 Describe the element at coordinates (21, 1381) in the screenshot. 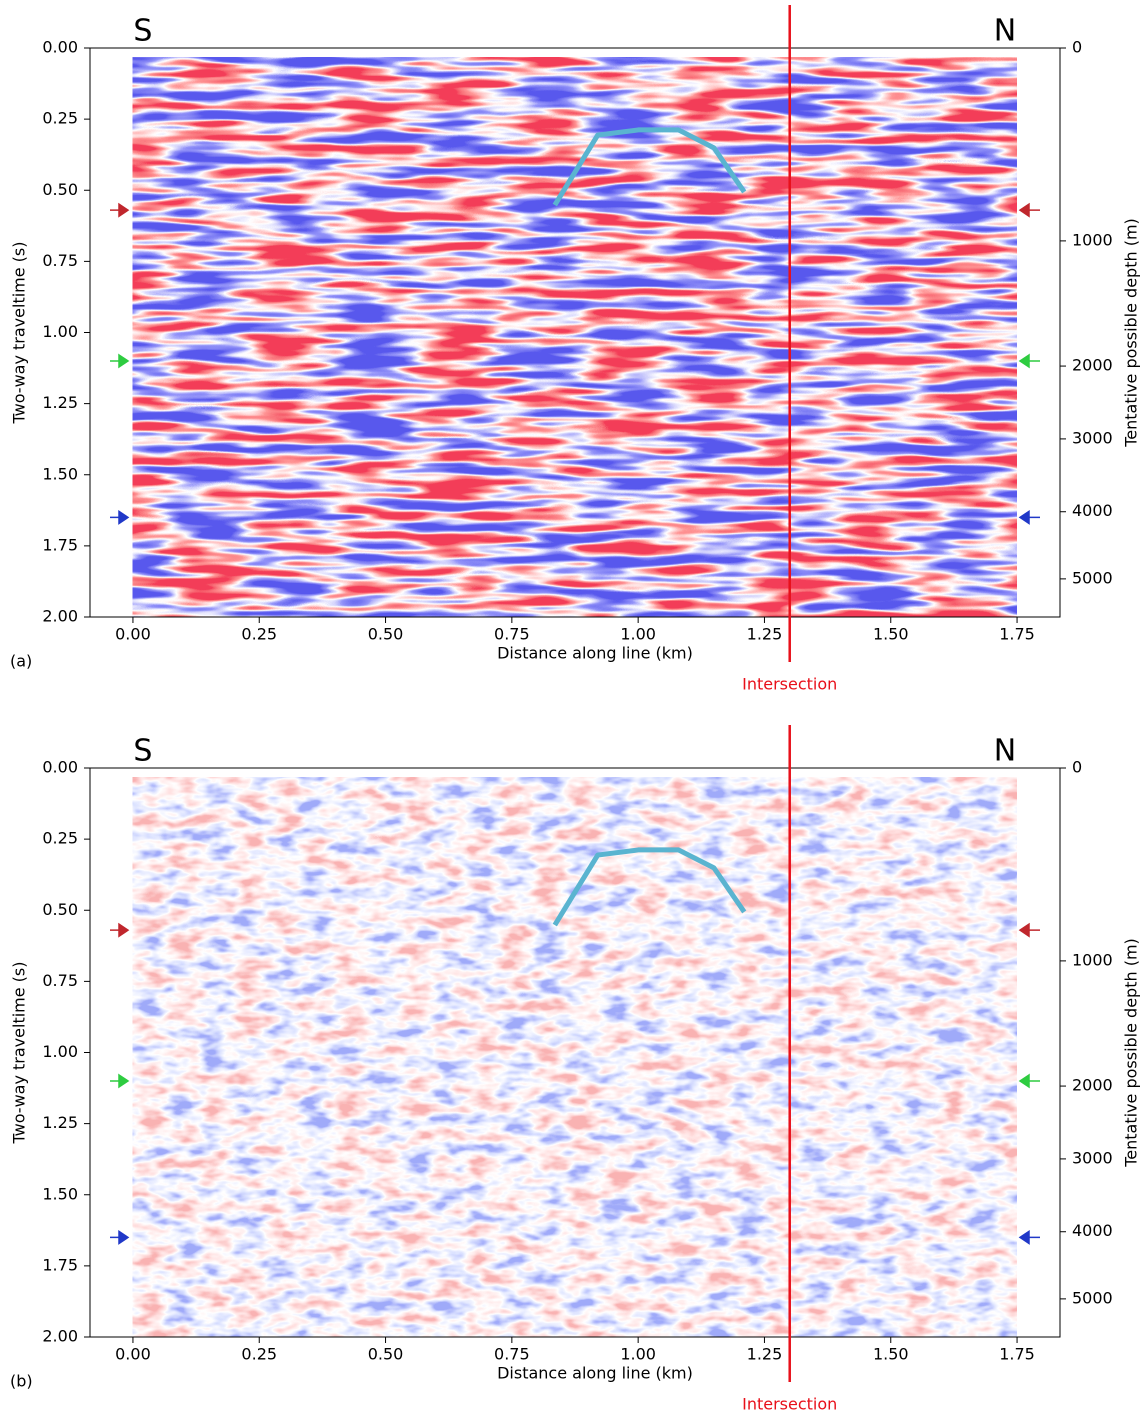

I see `panel-label: (b)` at that location.